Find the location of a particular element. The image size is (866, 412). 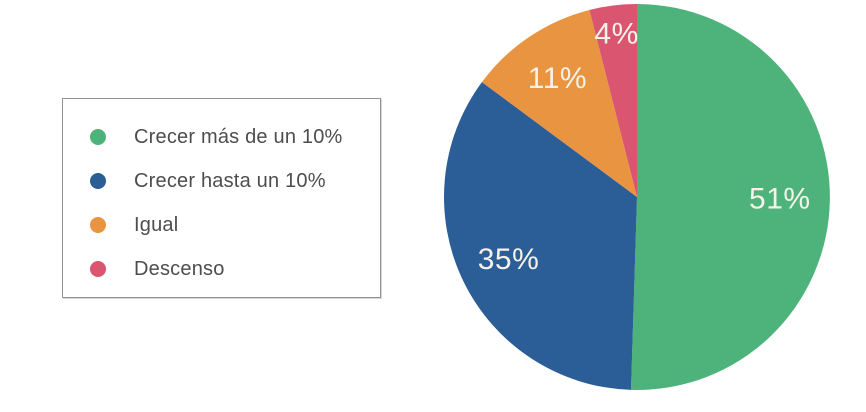

legend-item-label: Crecer más de un 10% is located at coordinates (238, 136).